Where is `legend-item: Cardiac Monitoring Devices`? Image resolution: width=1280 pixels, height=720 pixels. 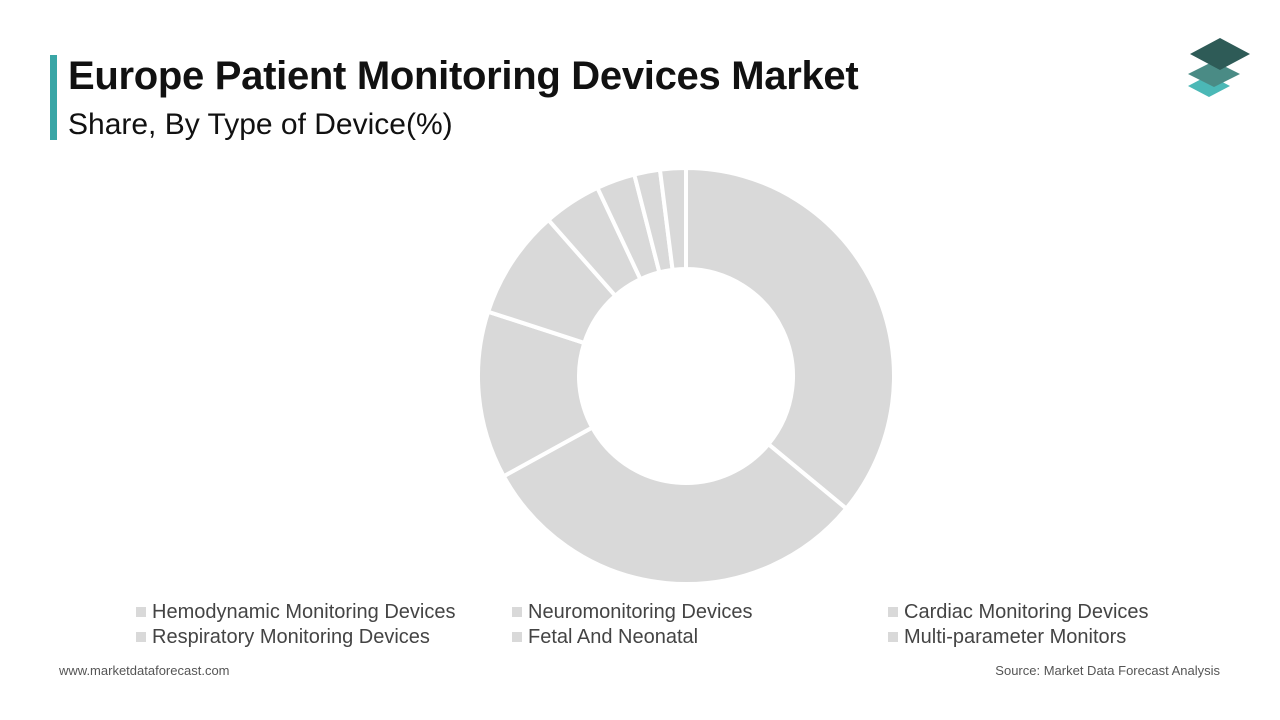
legend-item: Cardiac Monitoring Devices is located at coordinates (1062, 612).